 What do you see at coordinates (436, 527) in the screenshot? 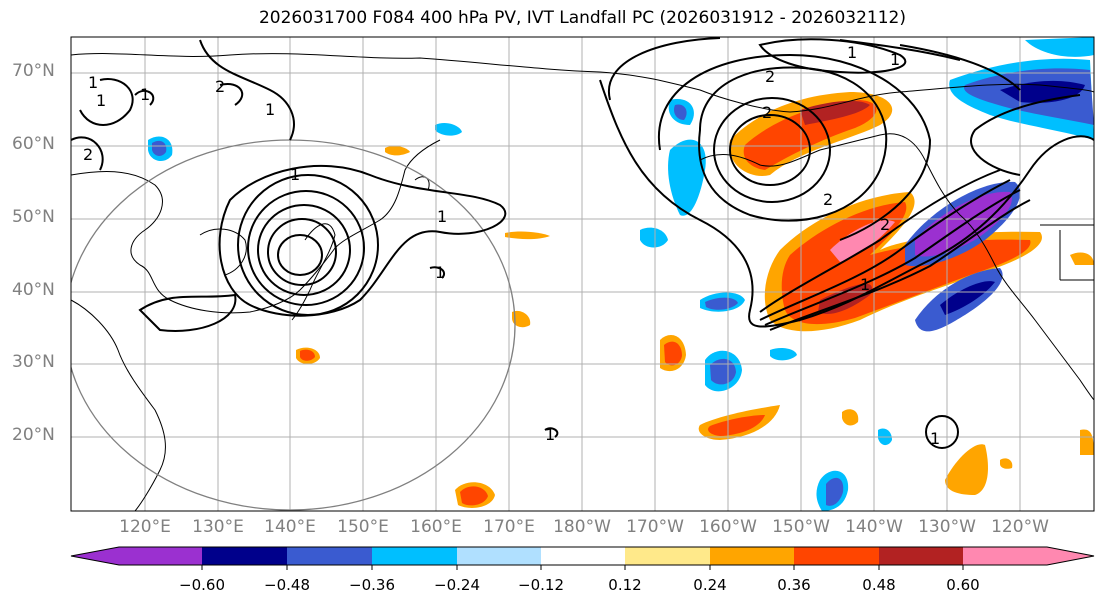
I see `lon-label-160e: 160°E` at bounding box center [436, 527].